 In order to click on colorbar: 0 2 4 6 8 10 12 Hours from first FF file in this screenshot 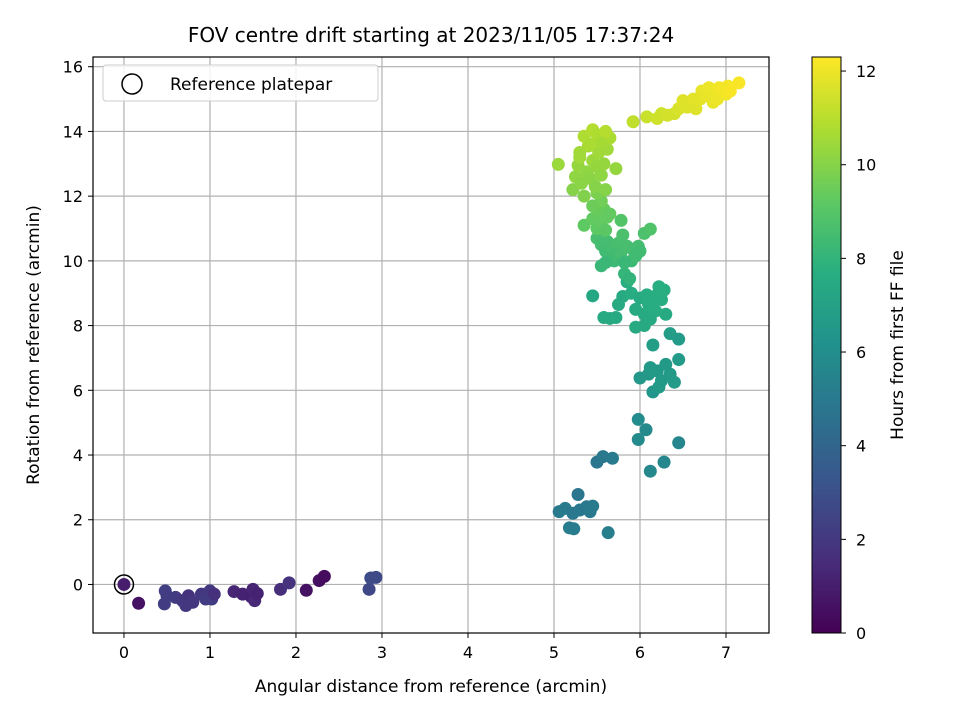, I will do `click(859, 349)`.